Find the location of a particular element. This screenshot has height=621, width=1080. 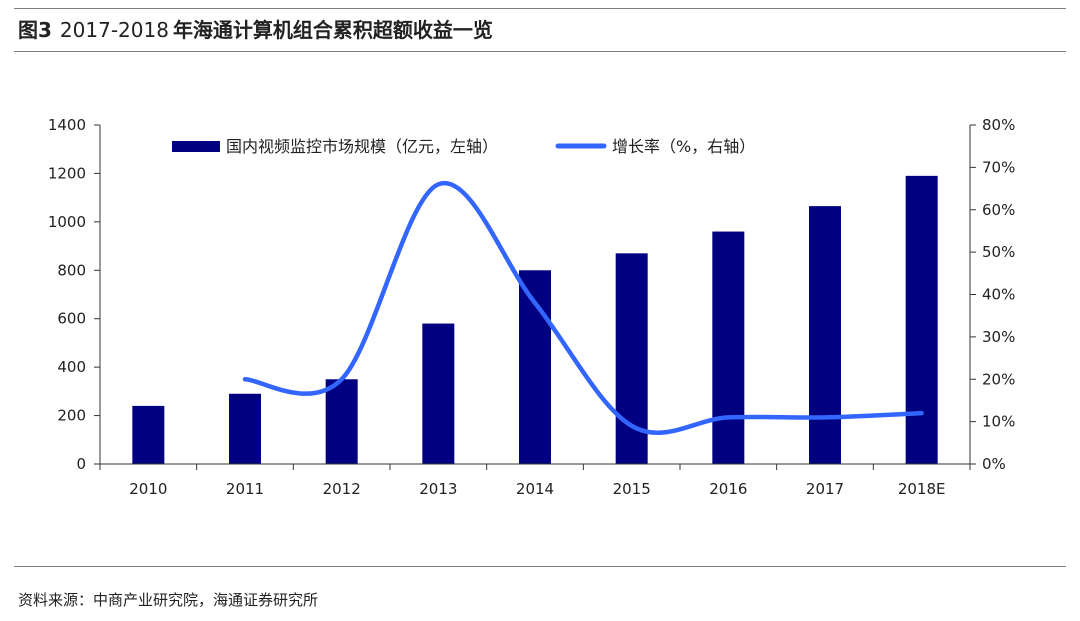

bar-2011 is located at coordinates (245, 428).